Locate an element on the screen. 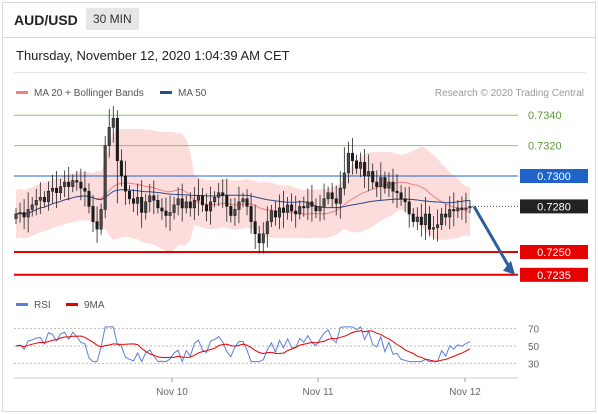 This screenshot has width=598, height=414. x-tick-label: Nov 11 is located at coordinates (318, 392).